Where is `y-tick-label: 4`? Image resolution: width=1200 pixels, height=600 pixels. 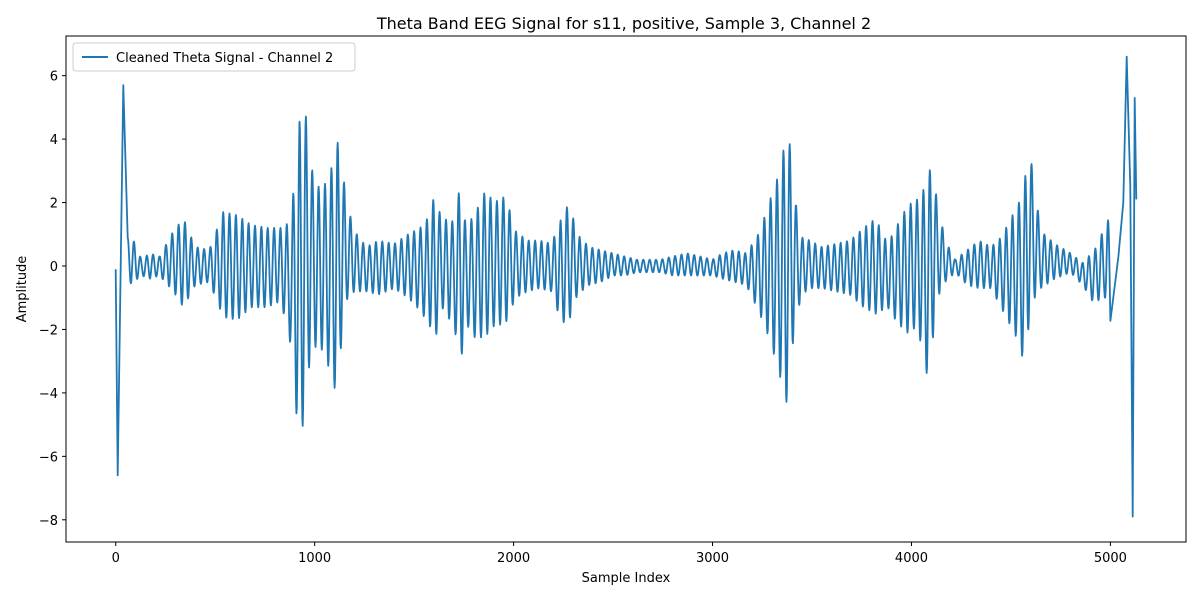 y-tick-label: 4 is located at coordinates (54, 140).